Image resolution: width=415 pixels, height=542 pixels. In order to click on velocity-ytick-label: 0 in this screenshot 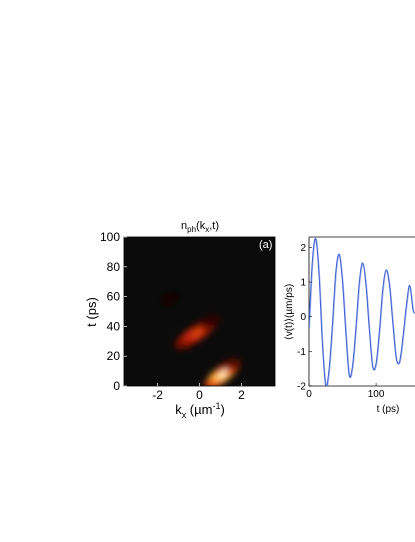, I will do `click(303, 317)`.